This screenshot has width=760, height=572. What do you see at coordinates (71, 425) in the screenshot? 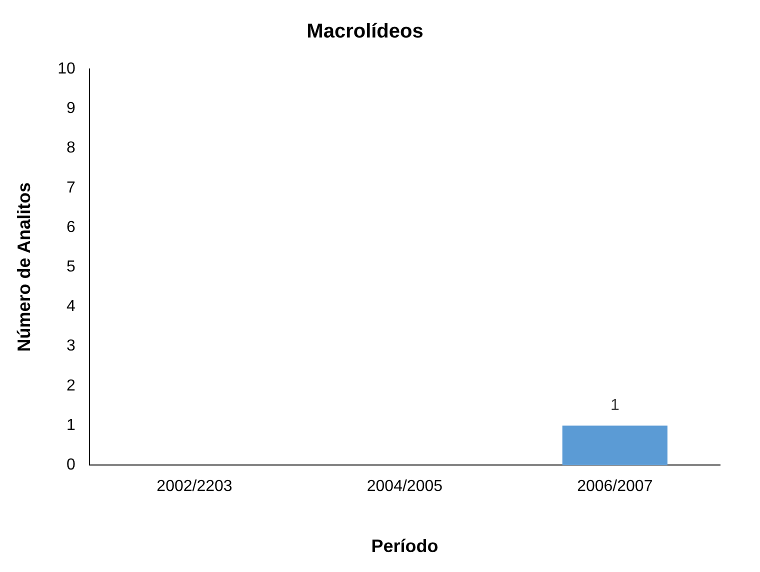
I see `y-tick-label: 1` at bounding box center [71, 425].